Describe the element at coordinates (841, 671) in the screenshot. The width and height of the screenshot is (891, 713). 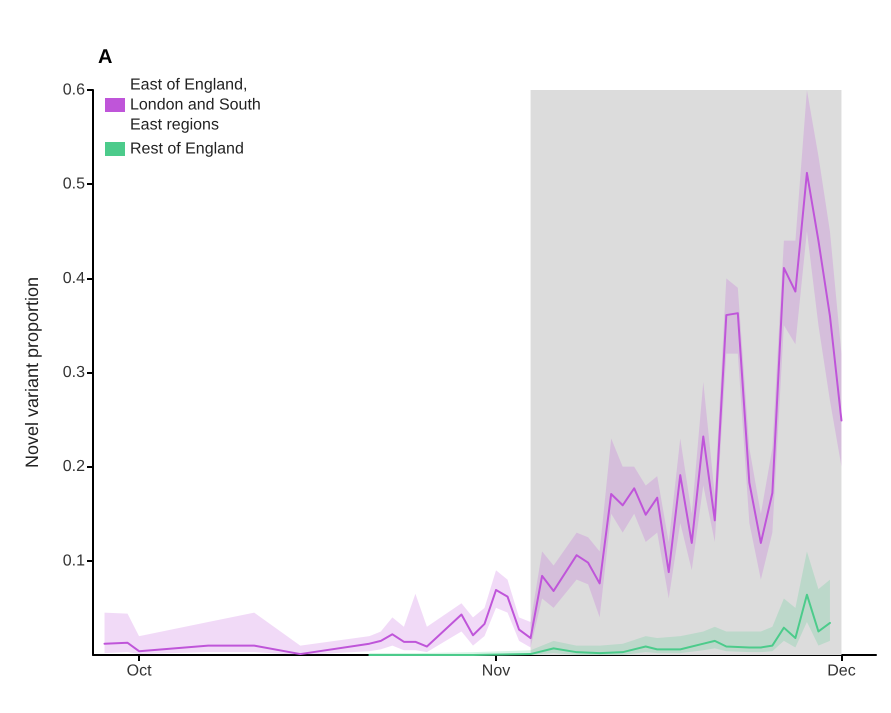
I see `x-tick-label: Dec` at that location.